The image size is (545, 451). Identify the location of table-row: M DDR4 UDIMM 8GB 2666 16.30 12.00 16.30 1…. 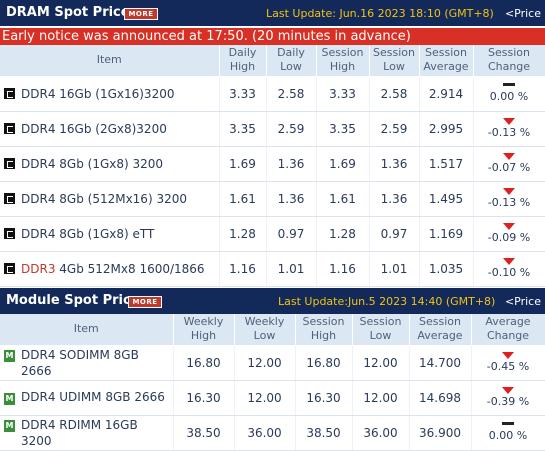
(272, 398).